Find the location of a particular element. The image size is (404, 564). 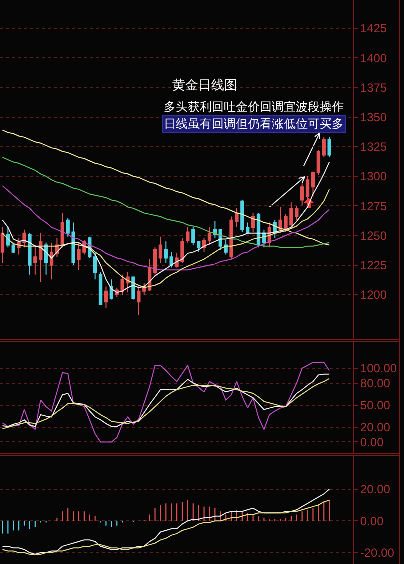

y-tick-label: 1425 is located at coordinates (374, 29).